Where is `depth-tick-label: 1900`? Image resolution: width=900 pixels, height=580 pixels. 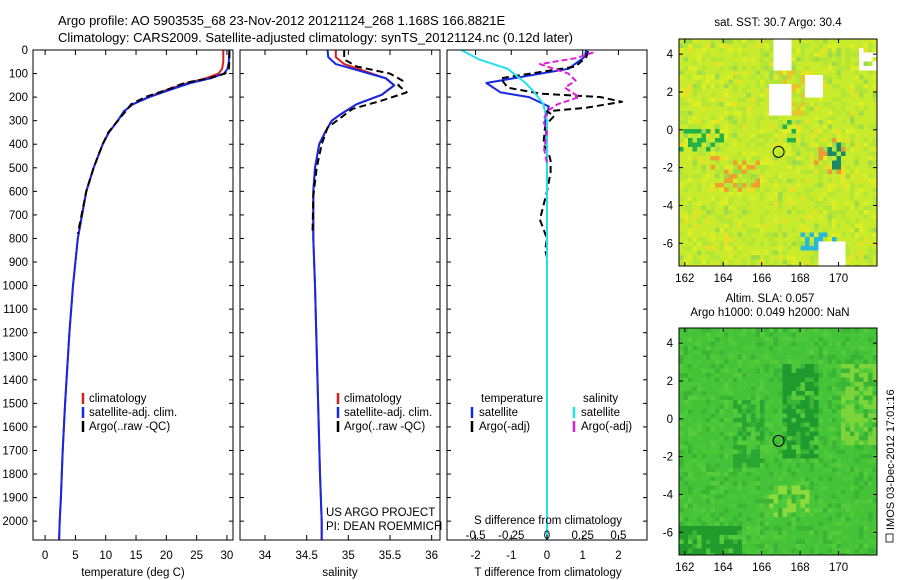 depth-tick-label: 1900 is located at coordinates (15, 499).